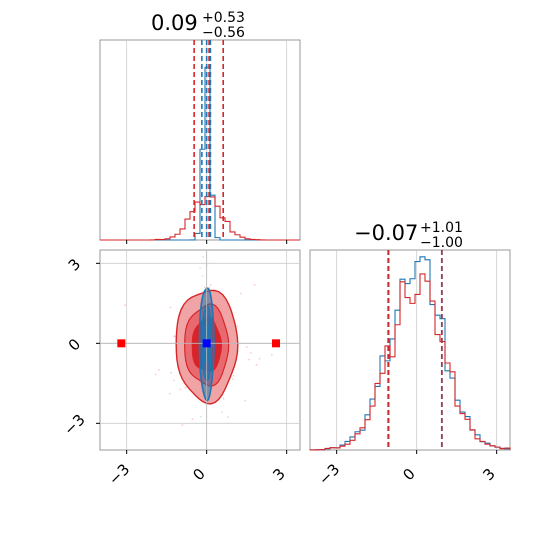 This screenshot has width=550, height=550. I want to click on panel-y-quantile-lines, so click(415, 350).